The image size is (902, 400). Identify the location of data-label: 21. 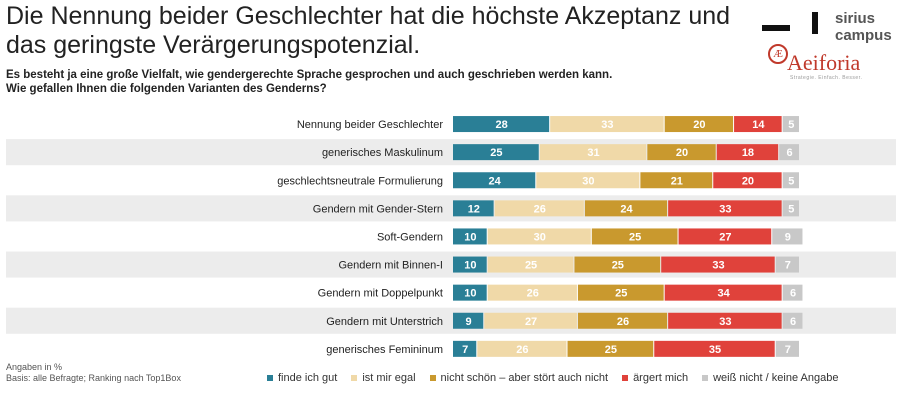
(677, 181).